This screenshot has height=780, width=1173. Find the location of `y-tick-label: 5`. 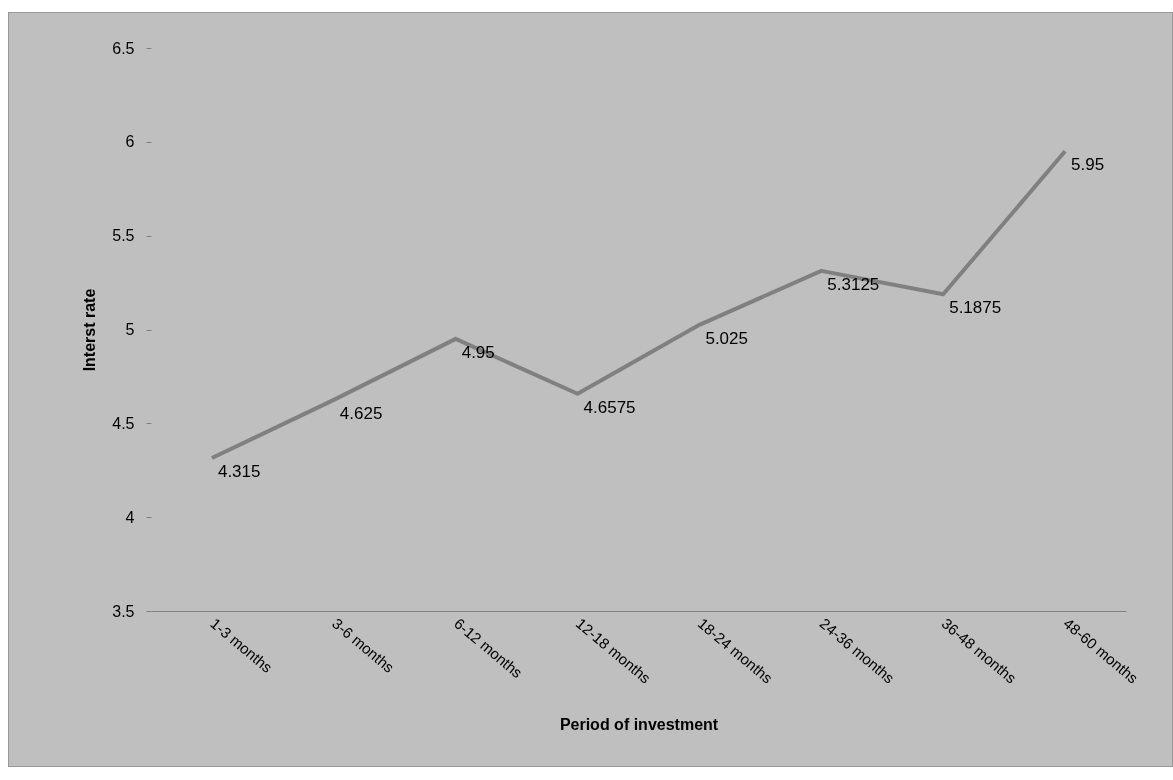

y-tick-label: 5 is located at coordinates (130, 329).